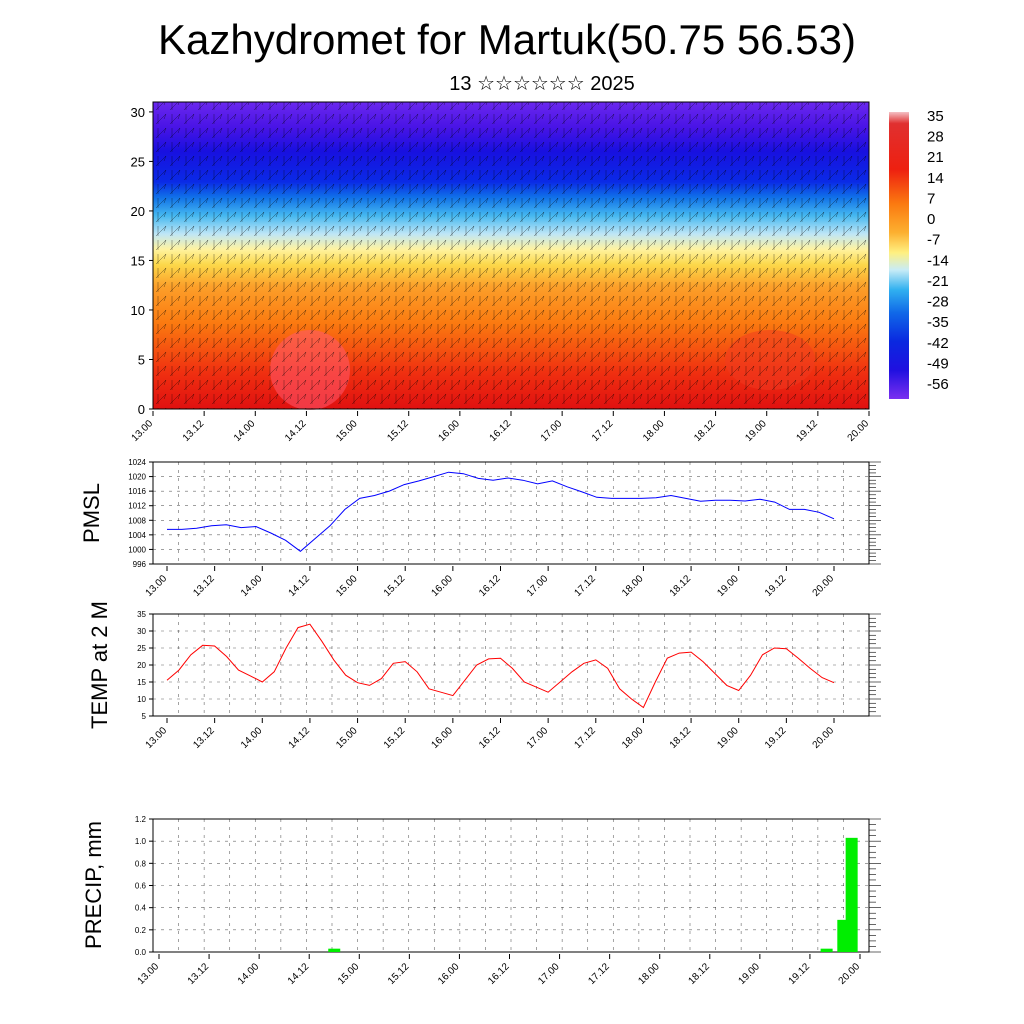 The height and width of the screenshot is (1024, 1024). Describe the element at coordinates (141, 886) in the screenshot. I see `y-tick-label: 0.6` at that location.